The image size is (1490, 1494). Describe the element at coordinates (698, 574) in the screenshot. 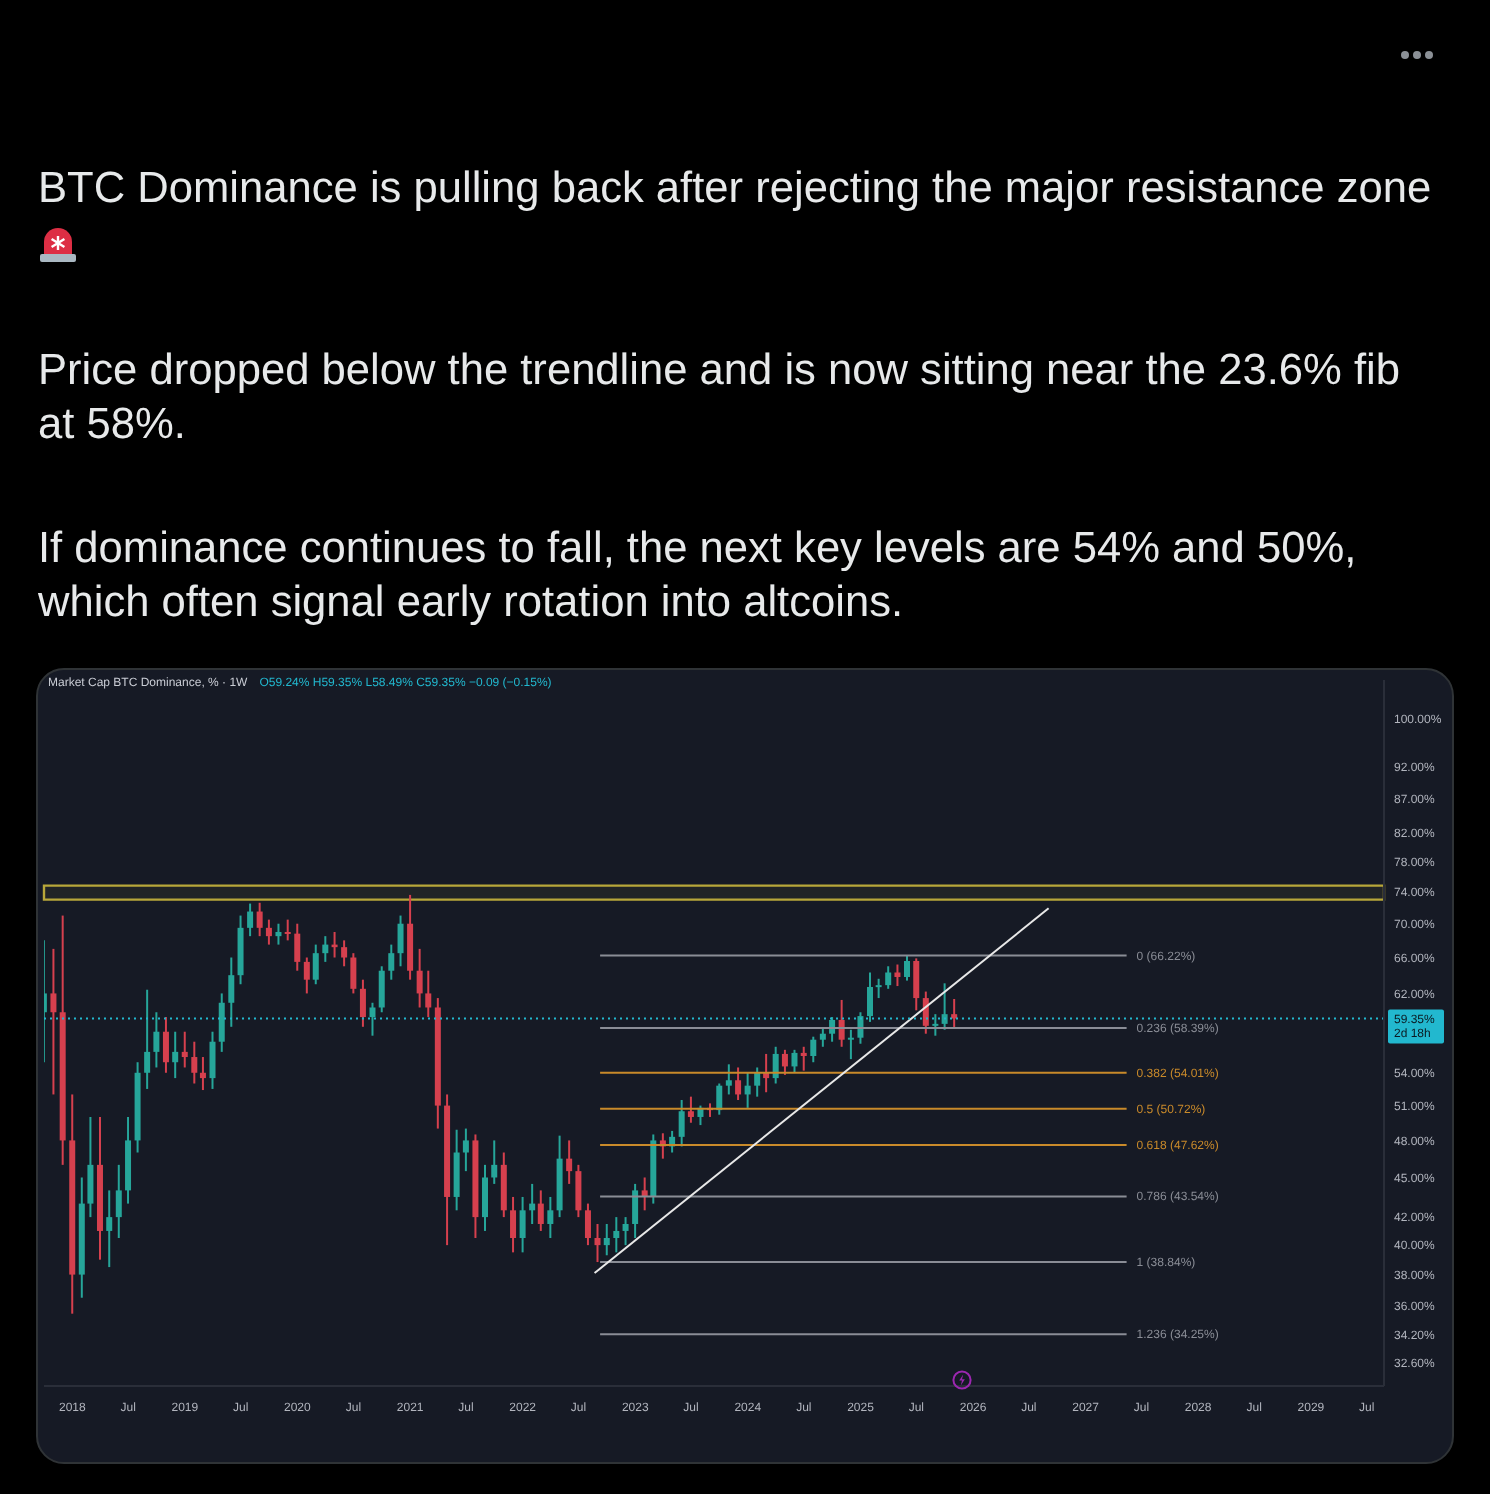

I see `text: If dominance continues to fall, the next key levels are 54% and 50%, which often signal early rotation into altcoins.` at that location.